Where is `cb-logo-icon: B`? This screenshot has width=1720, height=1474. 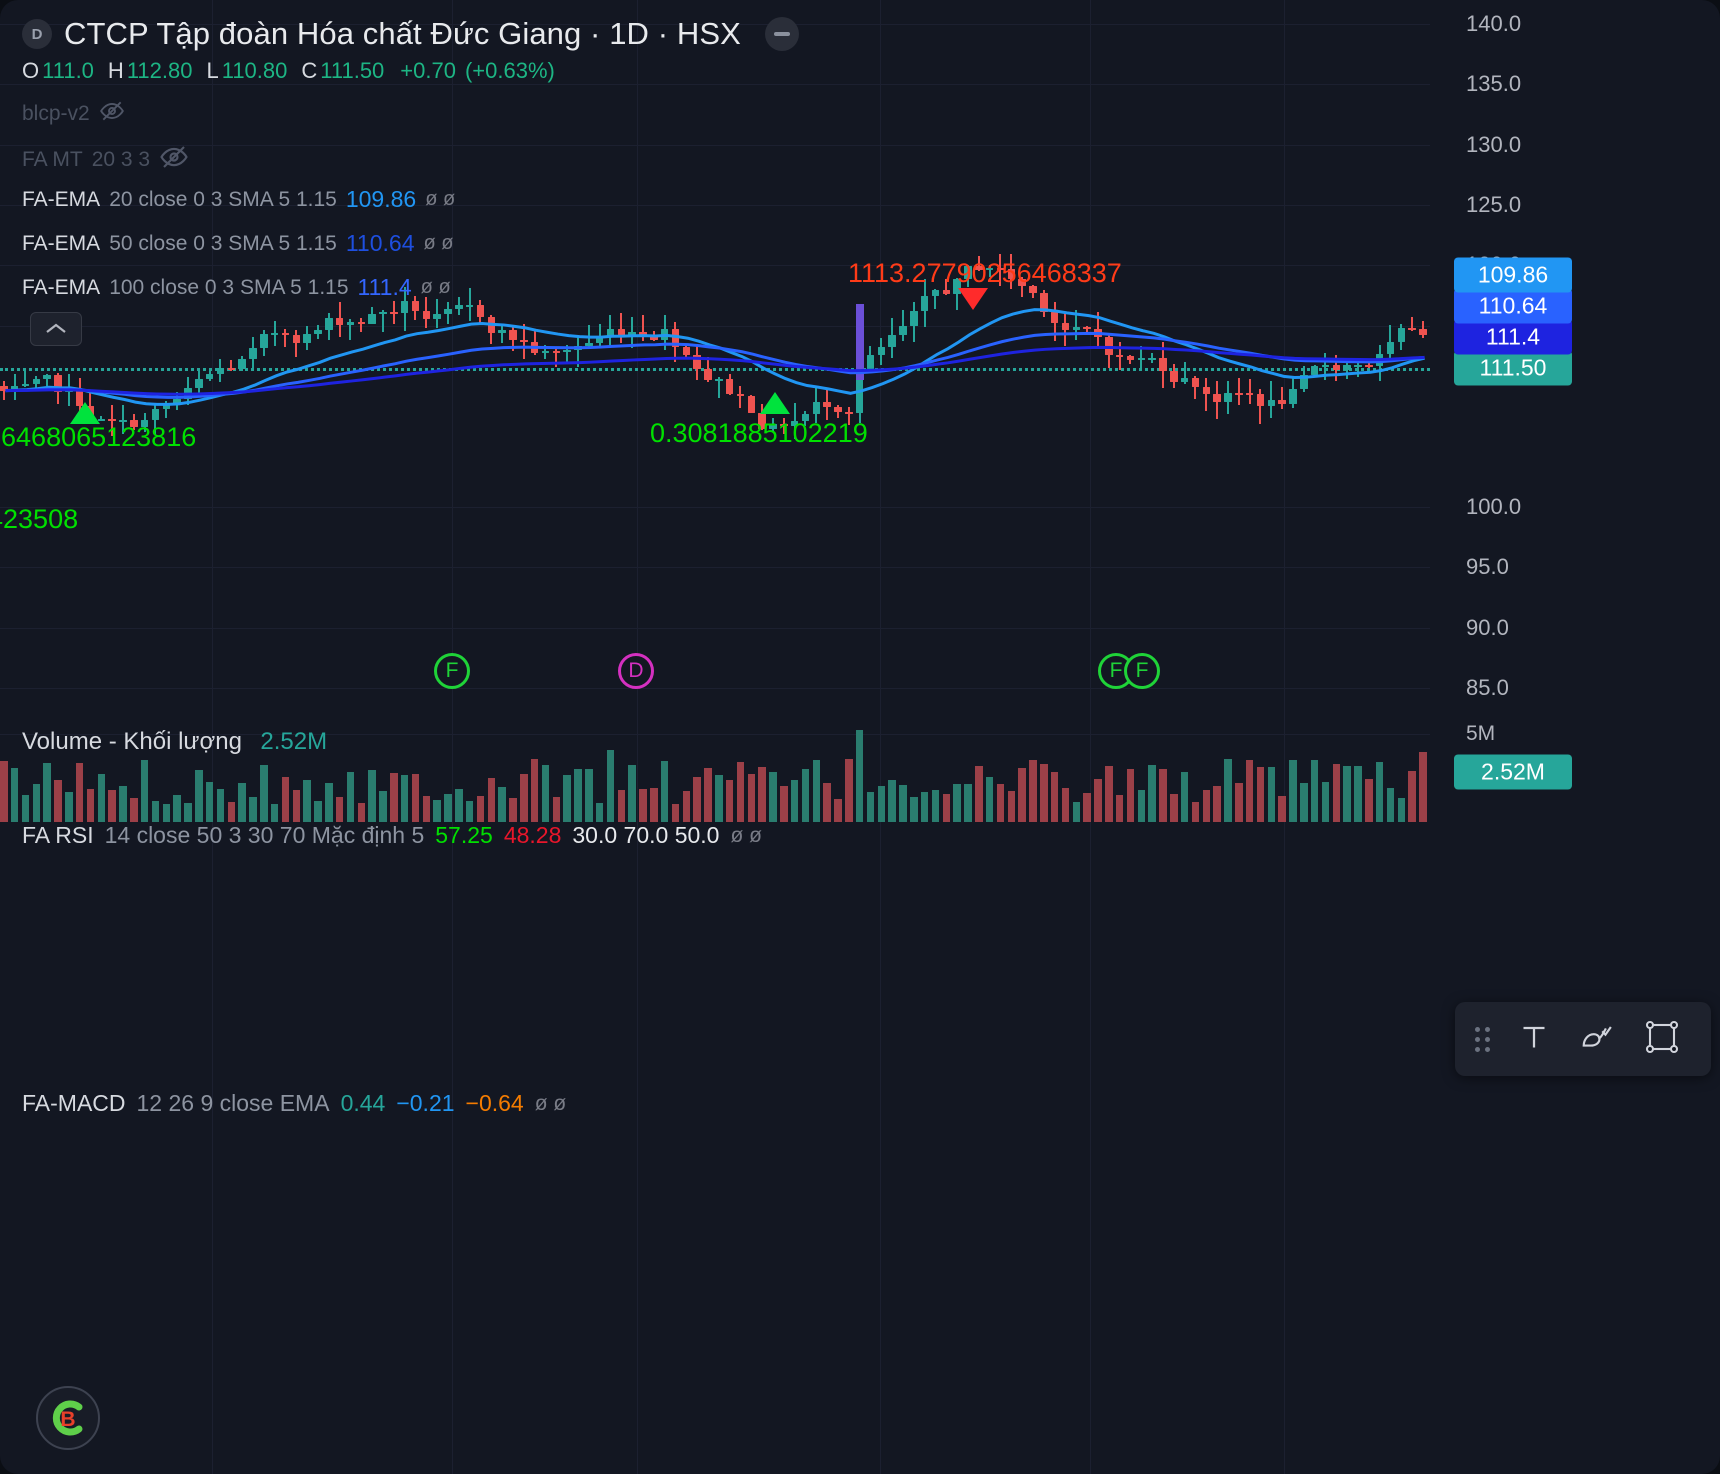 cb-logo-icon: B is located at coordinates (68, 1418).